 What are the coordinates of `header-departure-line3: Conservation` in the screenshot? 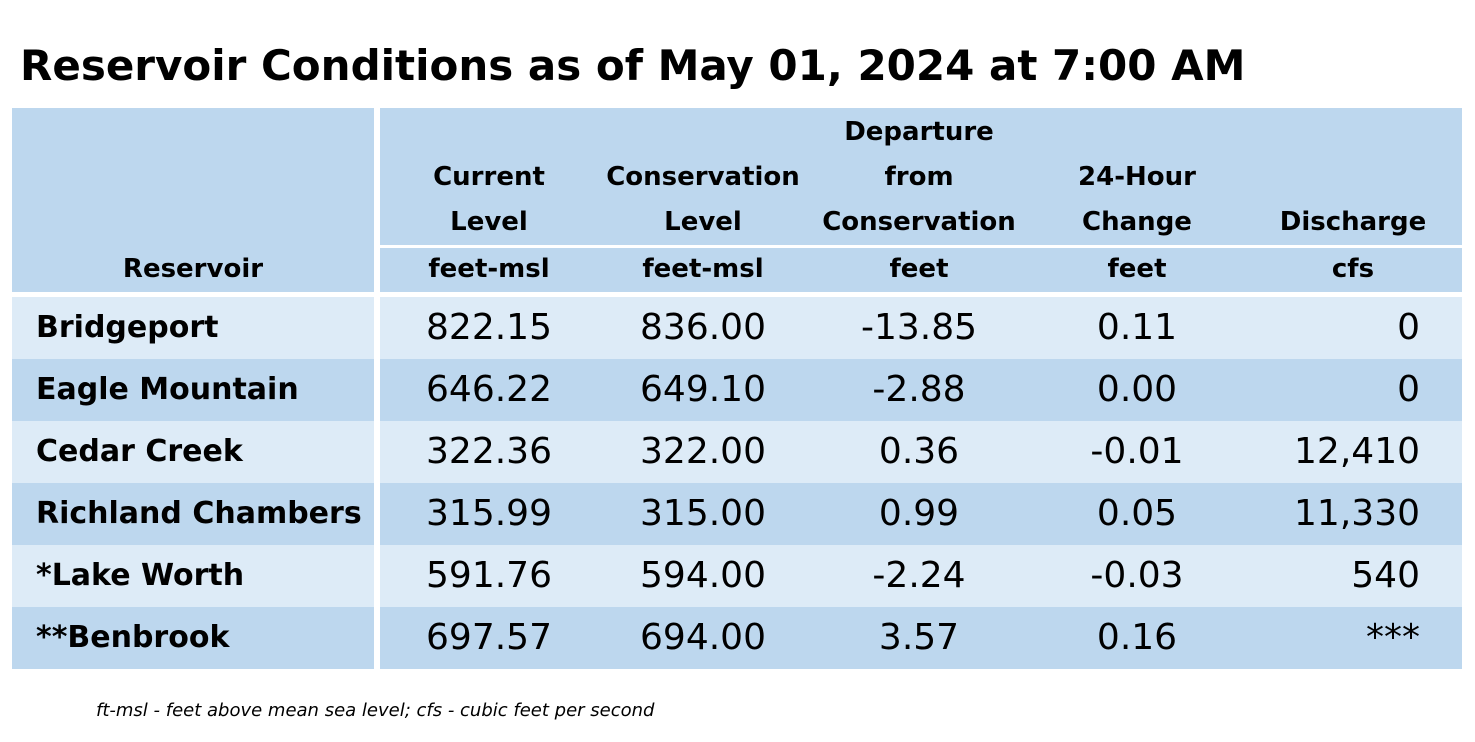 It's located at (919, 222).